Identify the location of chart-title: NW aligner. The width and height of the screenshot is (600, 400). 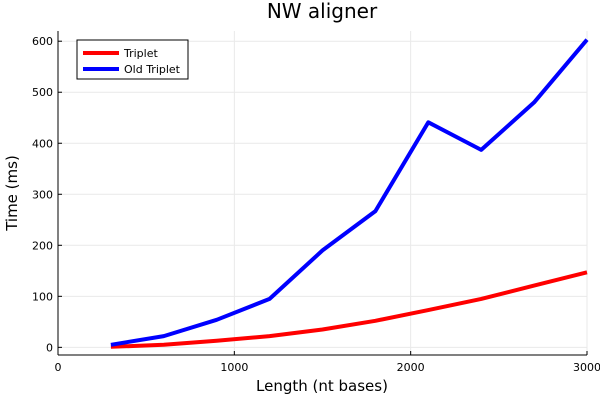
(322, 11).